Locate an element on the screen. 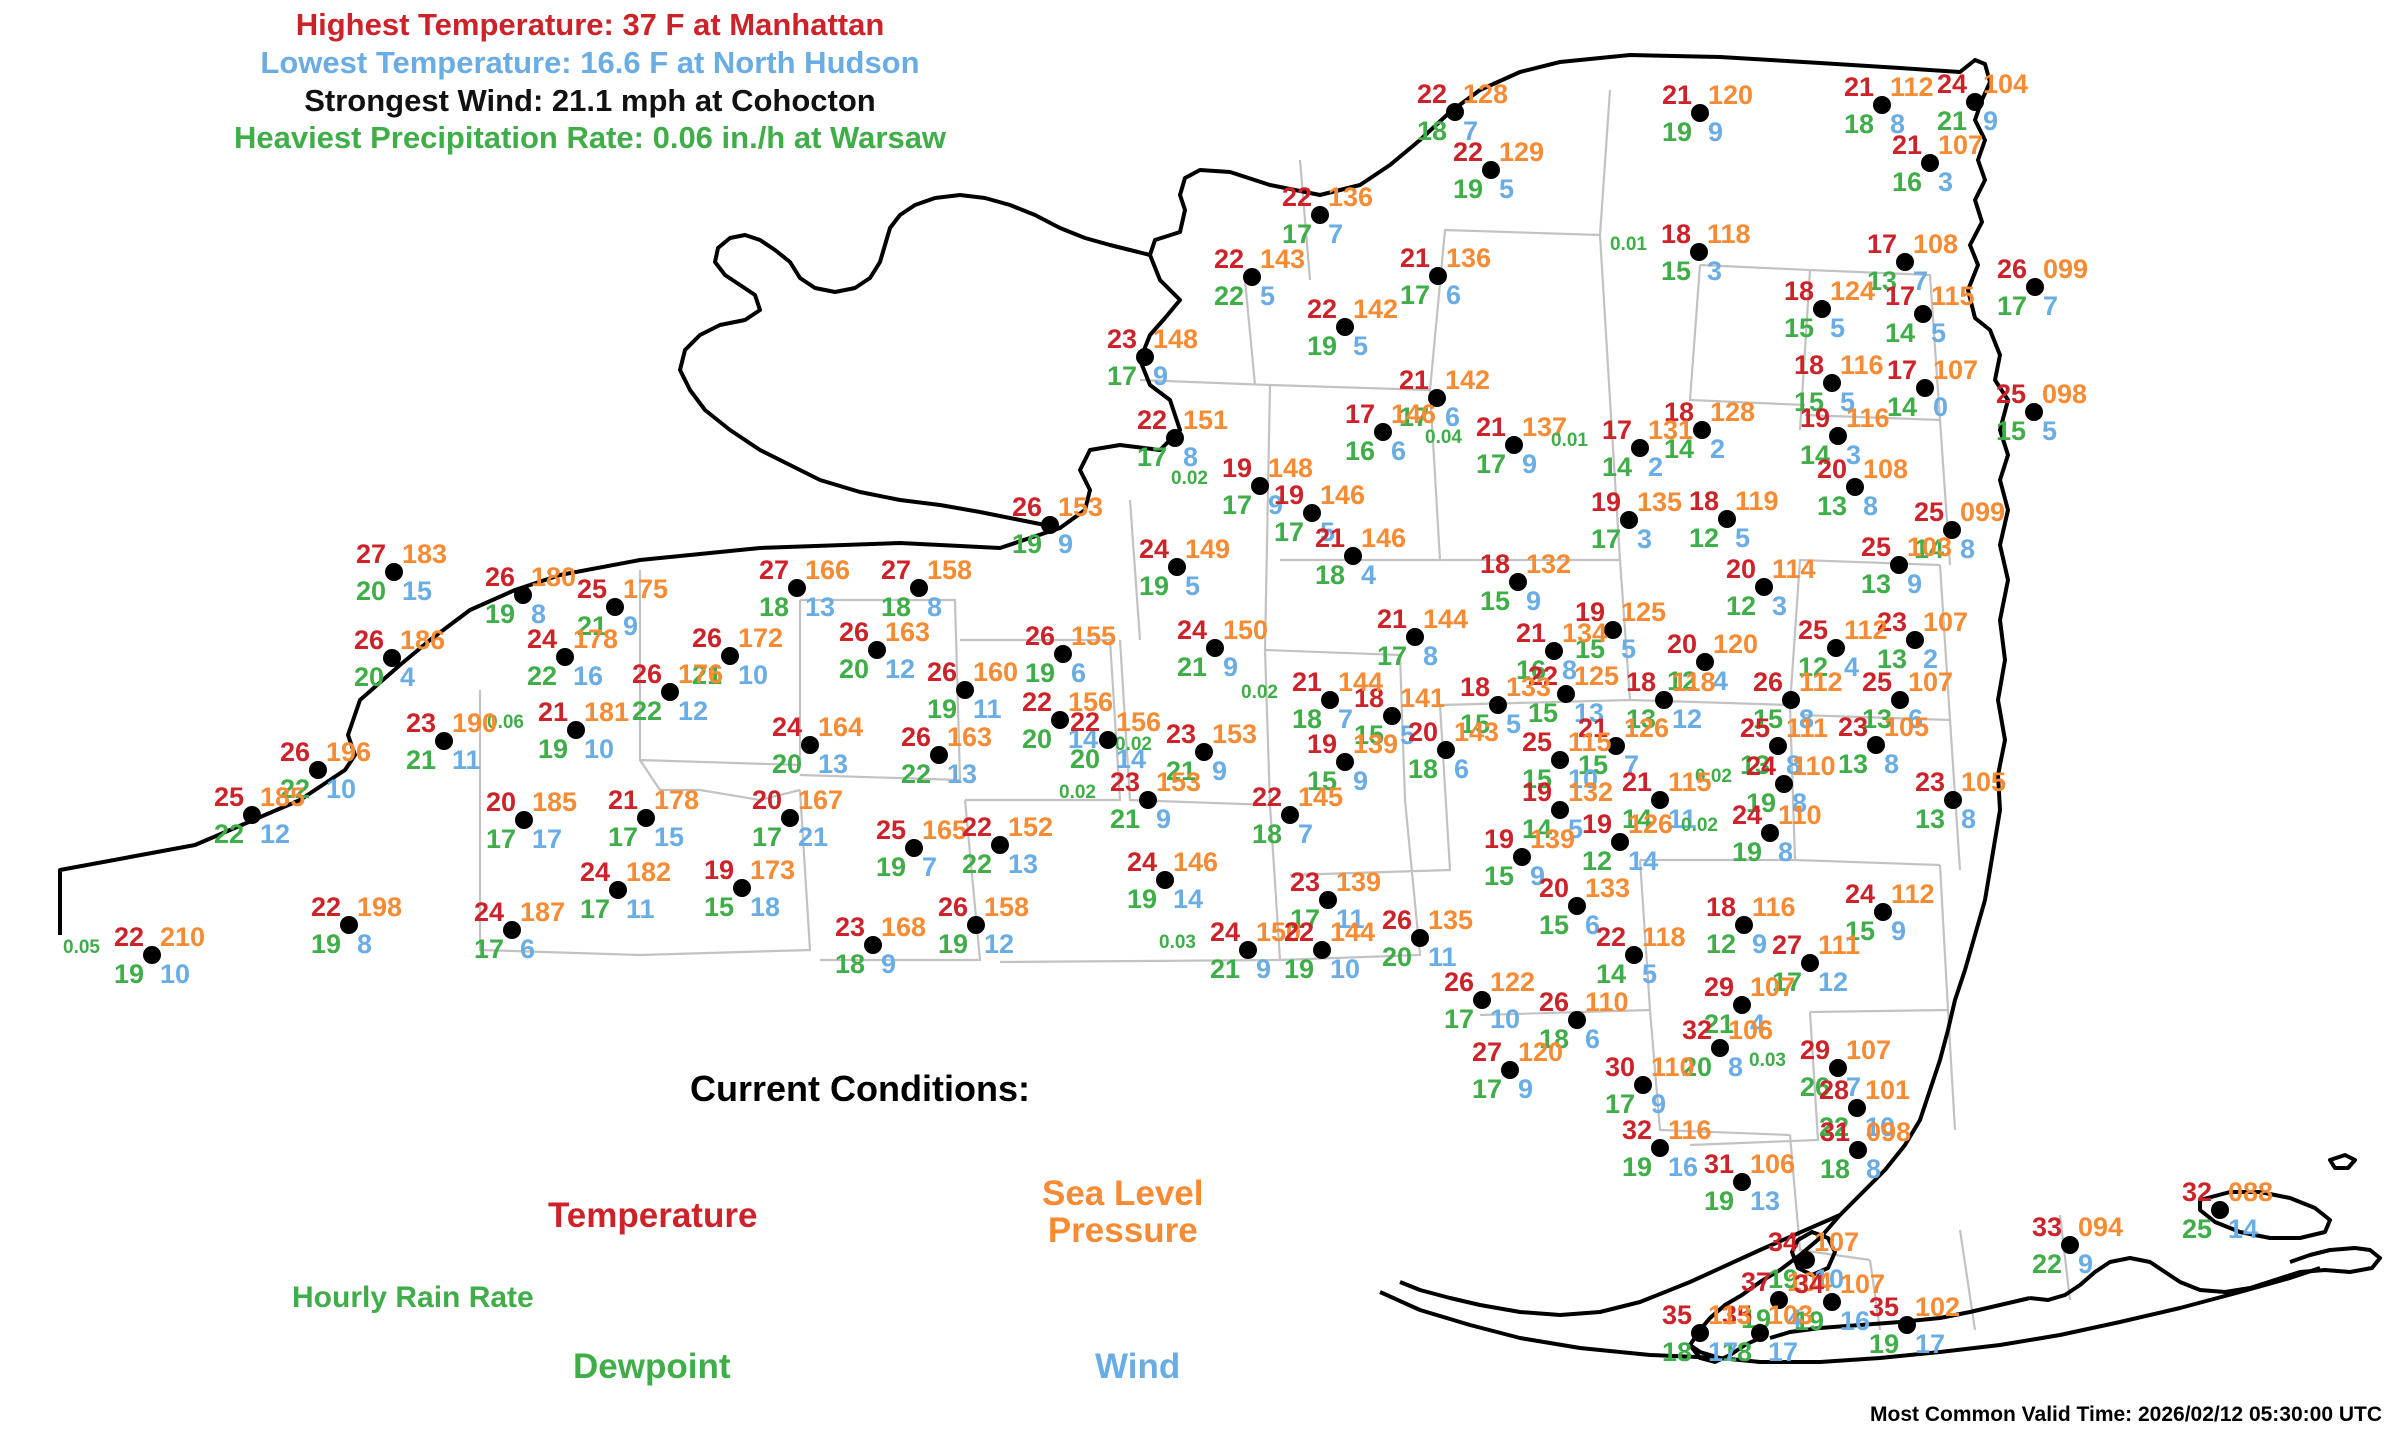 This screenshot has height=1450, width=2400. station-rain-rate-value: 0.02 is located at coordinates (1133, 744).